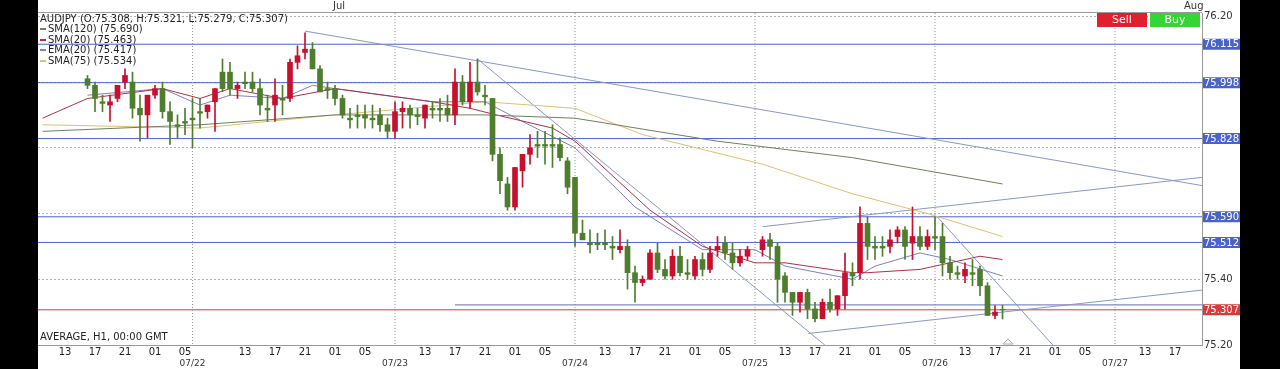  I want to click on ref-line-label: 07/23, so click(395, 362).